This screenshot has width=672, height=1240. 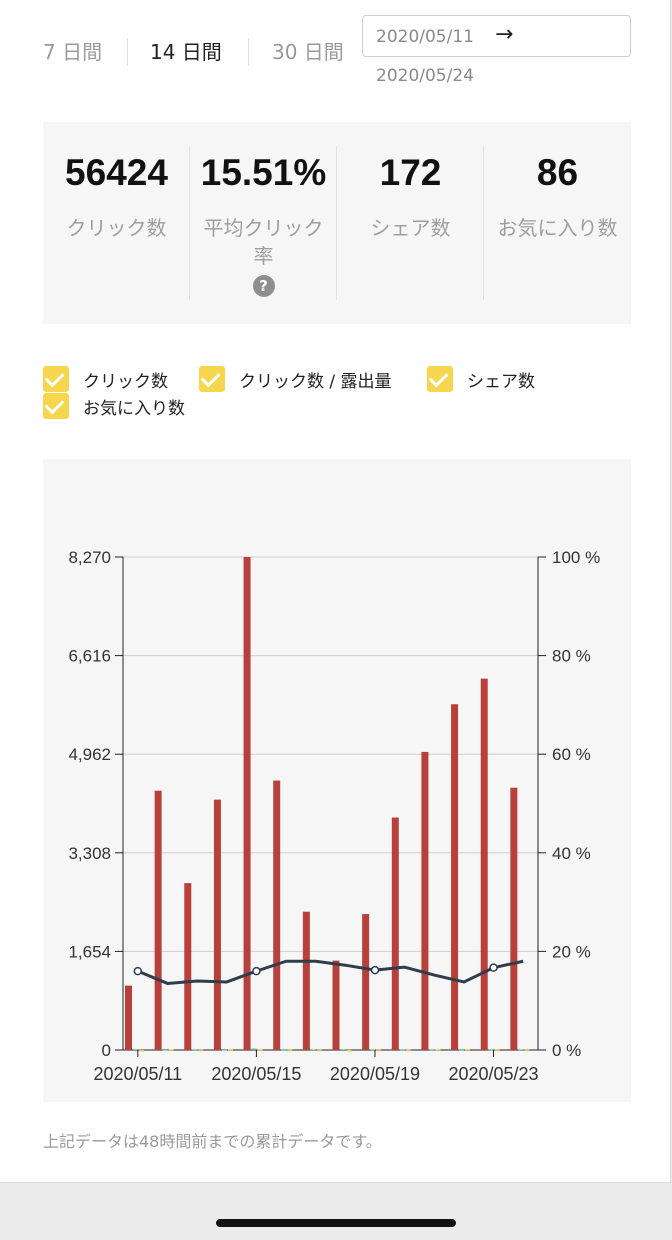 I want to click on line-ctr, so click(x=330, y=972).